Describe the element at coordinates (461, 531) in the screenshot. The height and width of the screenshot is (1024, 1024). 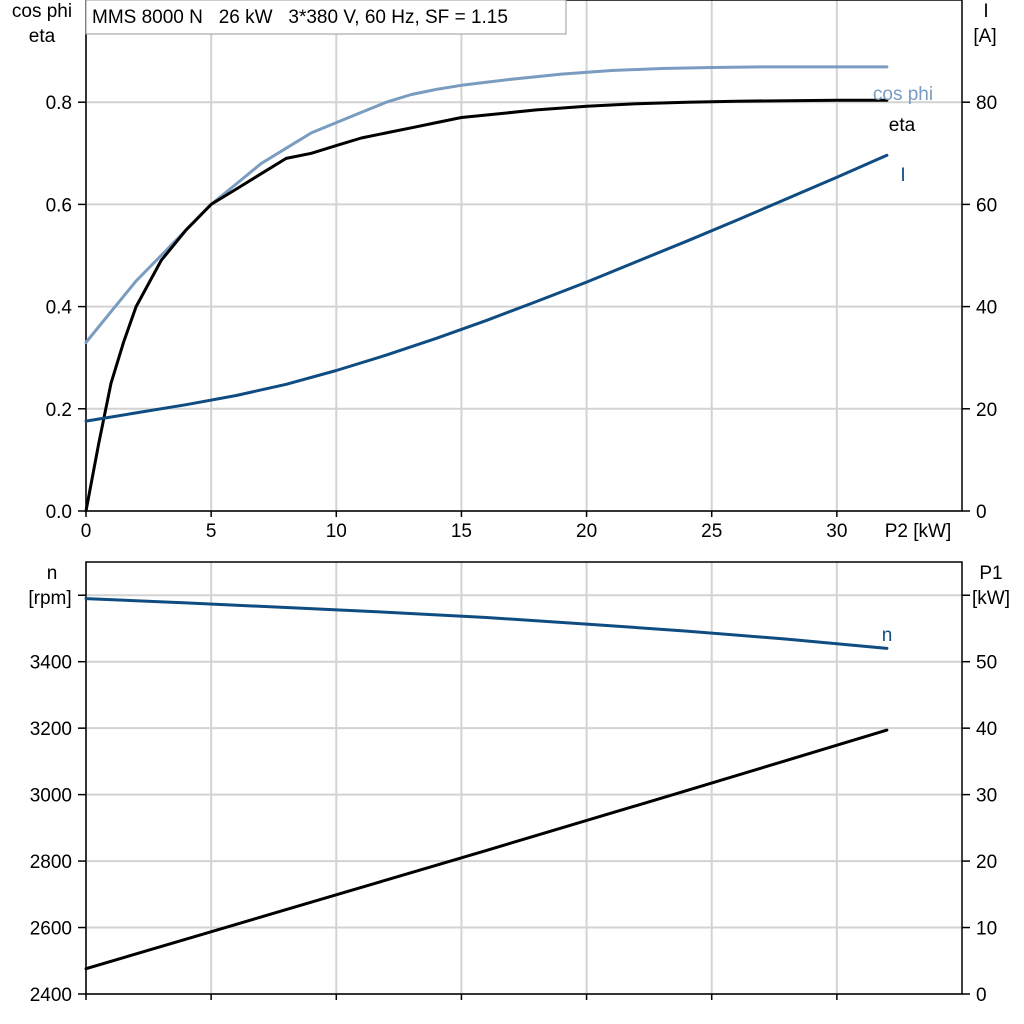
I see `x-tick-label: 15` at that location.